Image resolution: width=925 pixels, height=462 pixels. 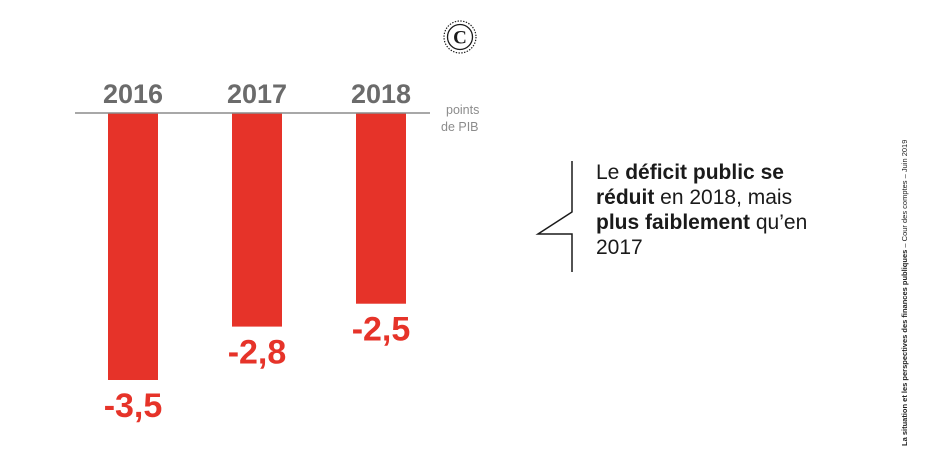 What do you see at coordinates (702, 235) in the screenshot?
I see `callout-text-part: qu’en 2017` at bounding box center [702, 235].